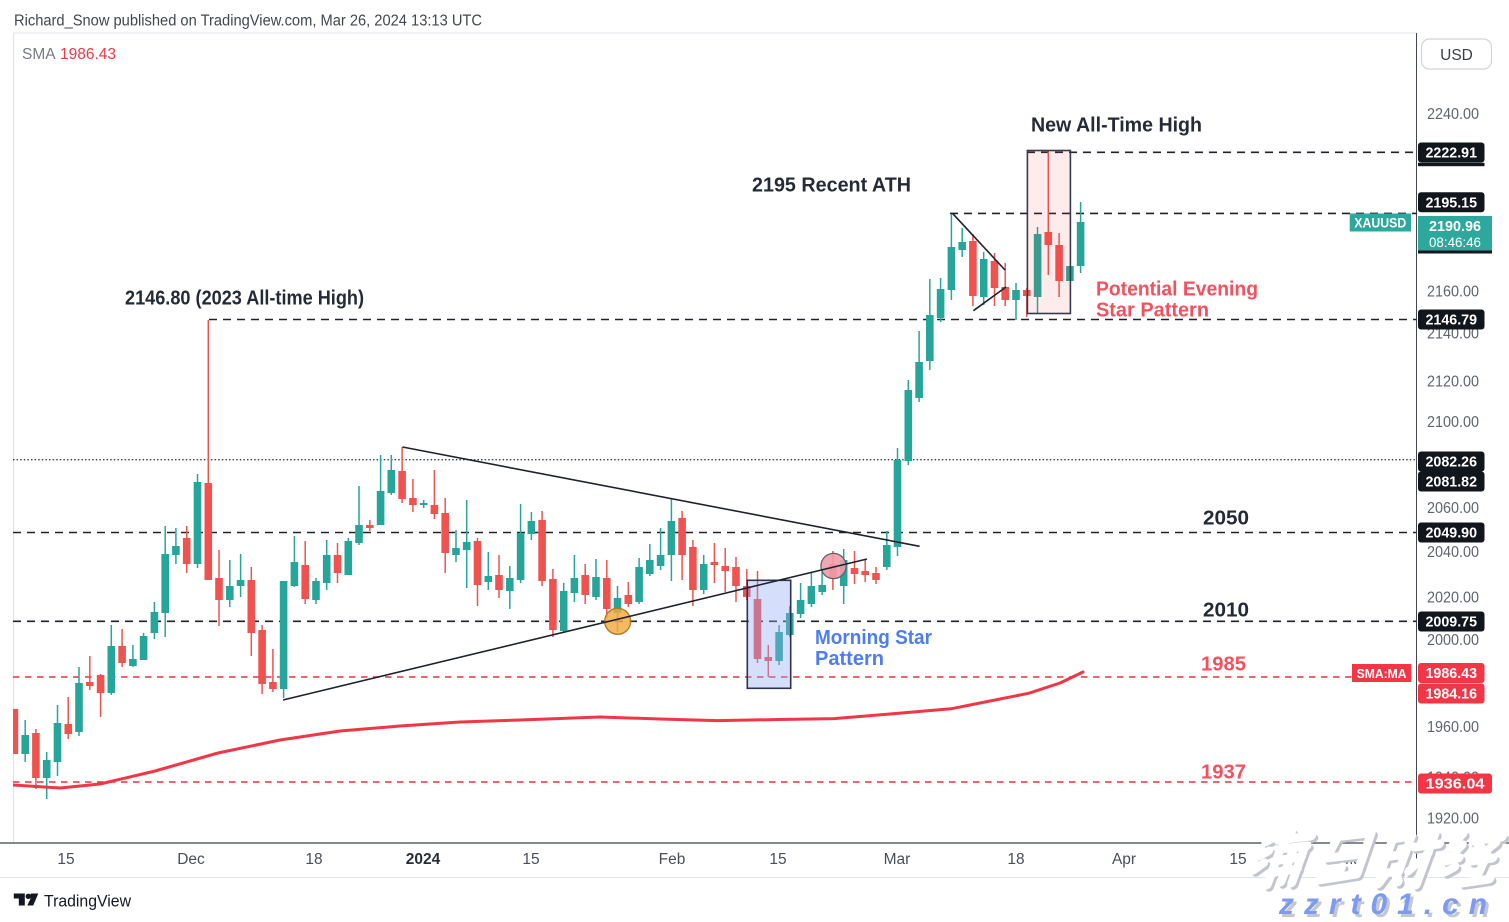  Describe the element at coordinates (1124, 859) in the screenshot. I see `svg-text: Apr` at that location.